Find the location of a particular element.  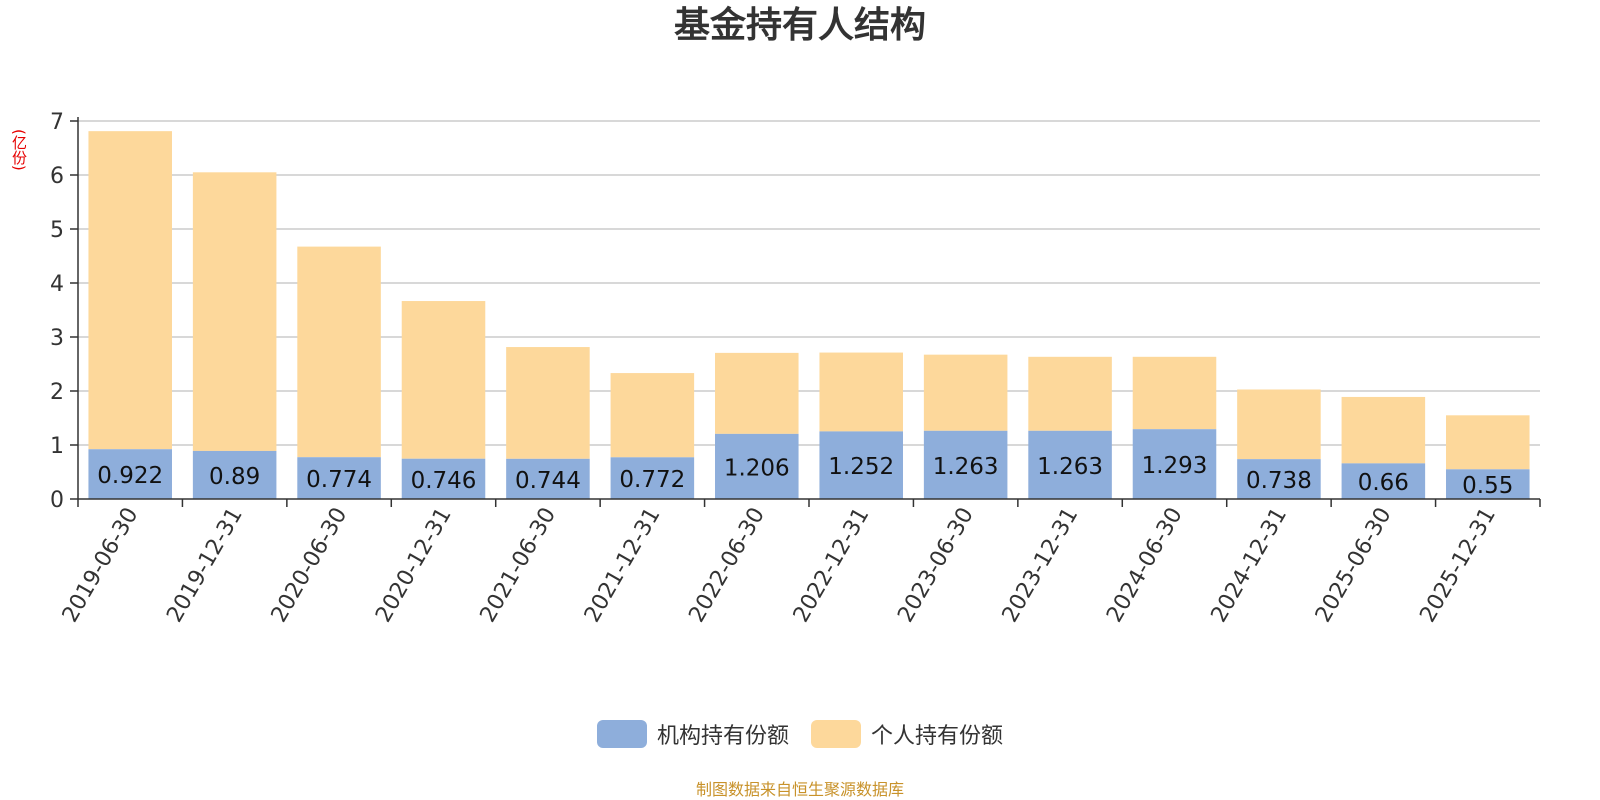

chart-title: 基金持有人结构 is located at coordinates (799, 25).